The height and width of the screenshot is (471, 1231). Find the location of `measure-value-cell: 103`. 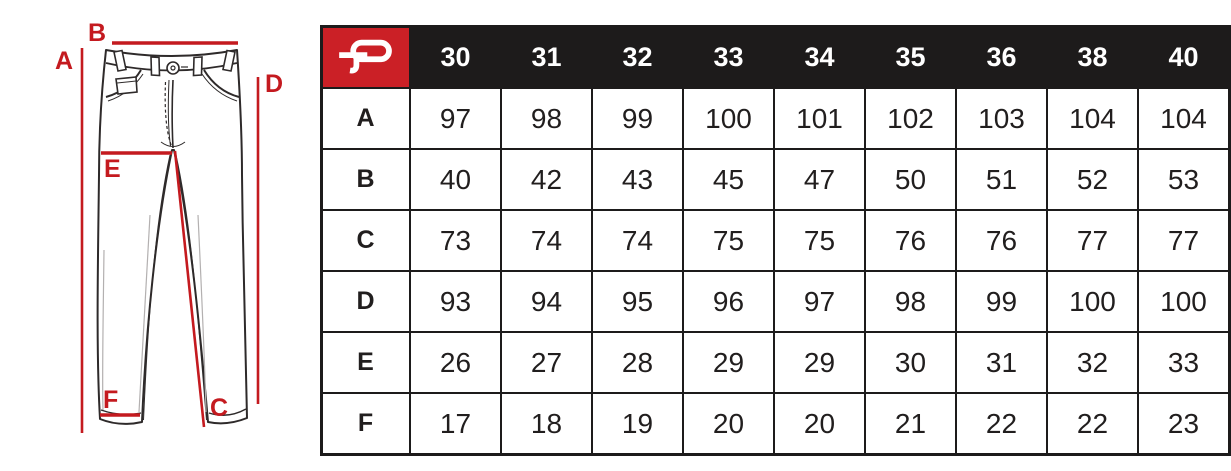

measure-value-cell: 103 is located at coordinates (1001, 118).